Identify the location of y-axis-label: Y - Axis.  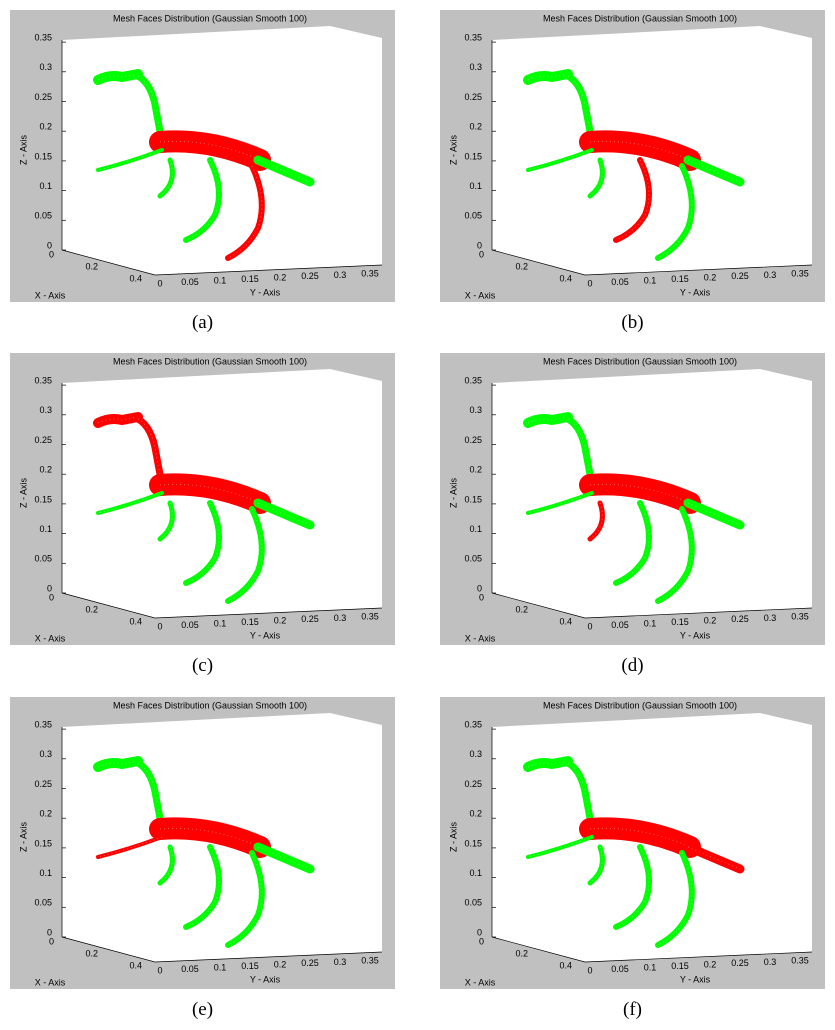
(695, 979).